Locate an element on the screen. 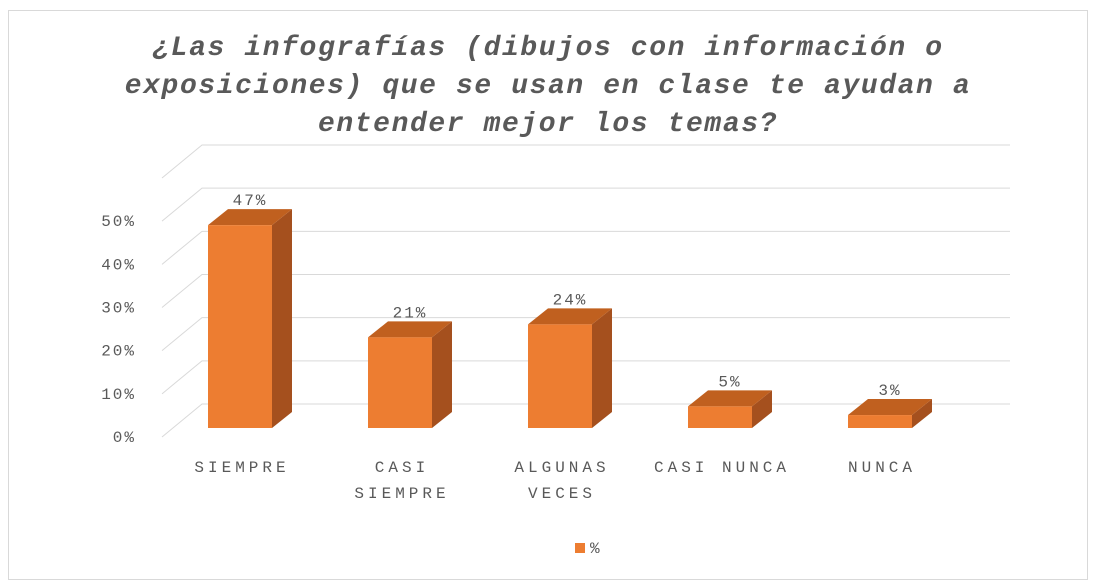 Image resolution: width=1096 pixels, height=581 pixels. x-tick-label: CASI NUNCA is located at coordinates (721, 468).